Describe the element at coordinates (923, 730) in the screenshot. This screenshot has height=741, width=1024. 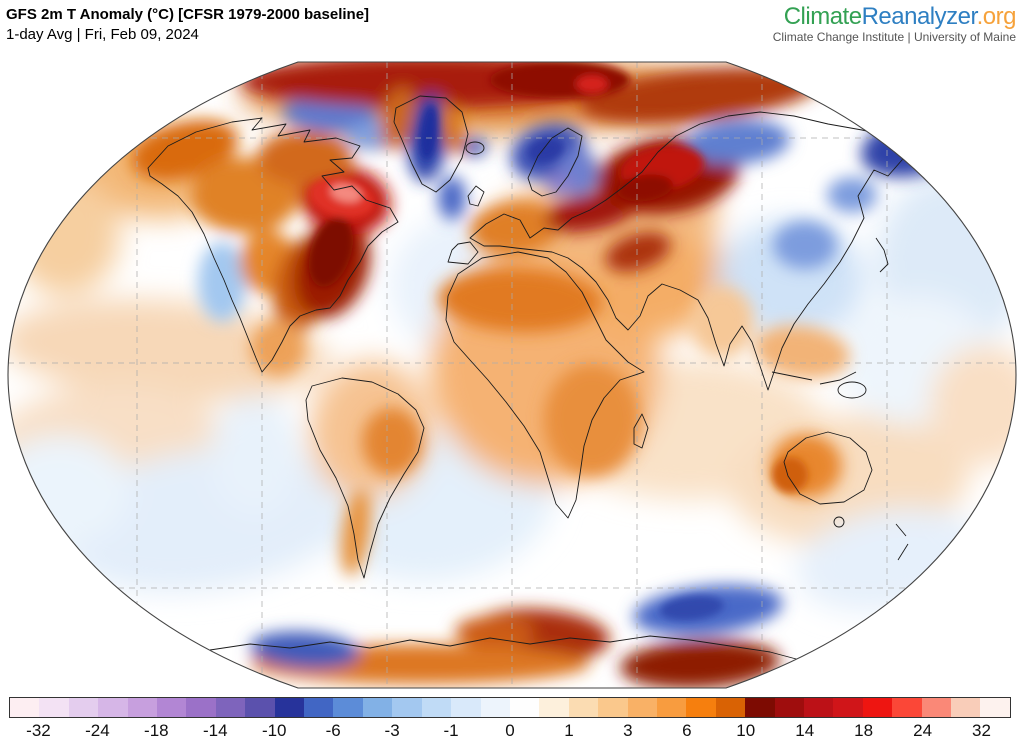
I see `colorbar-tick-label: 24` at that location.